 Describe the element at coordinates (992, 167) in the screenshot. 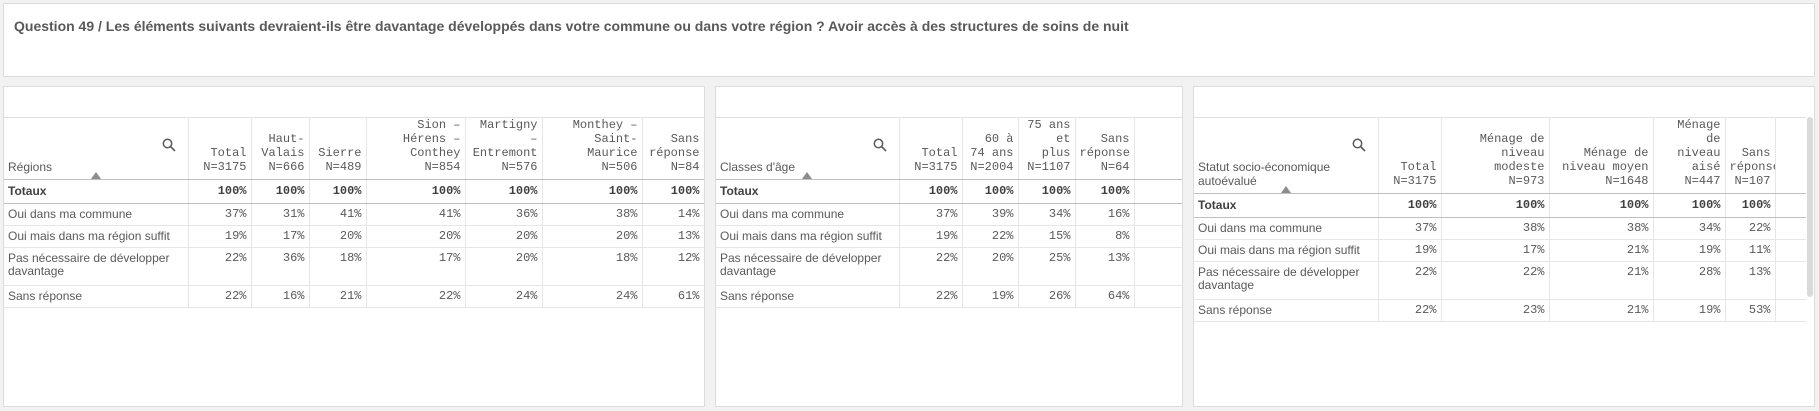

I see `column-header-text: N=2004` at that location.